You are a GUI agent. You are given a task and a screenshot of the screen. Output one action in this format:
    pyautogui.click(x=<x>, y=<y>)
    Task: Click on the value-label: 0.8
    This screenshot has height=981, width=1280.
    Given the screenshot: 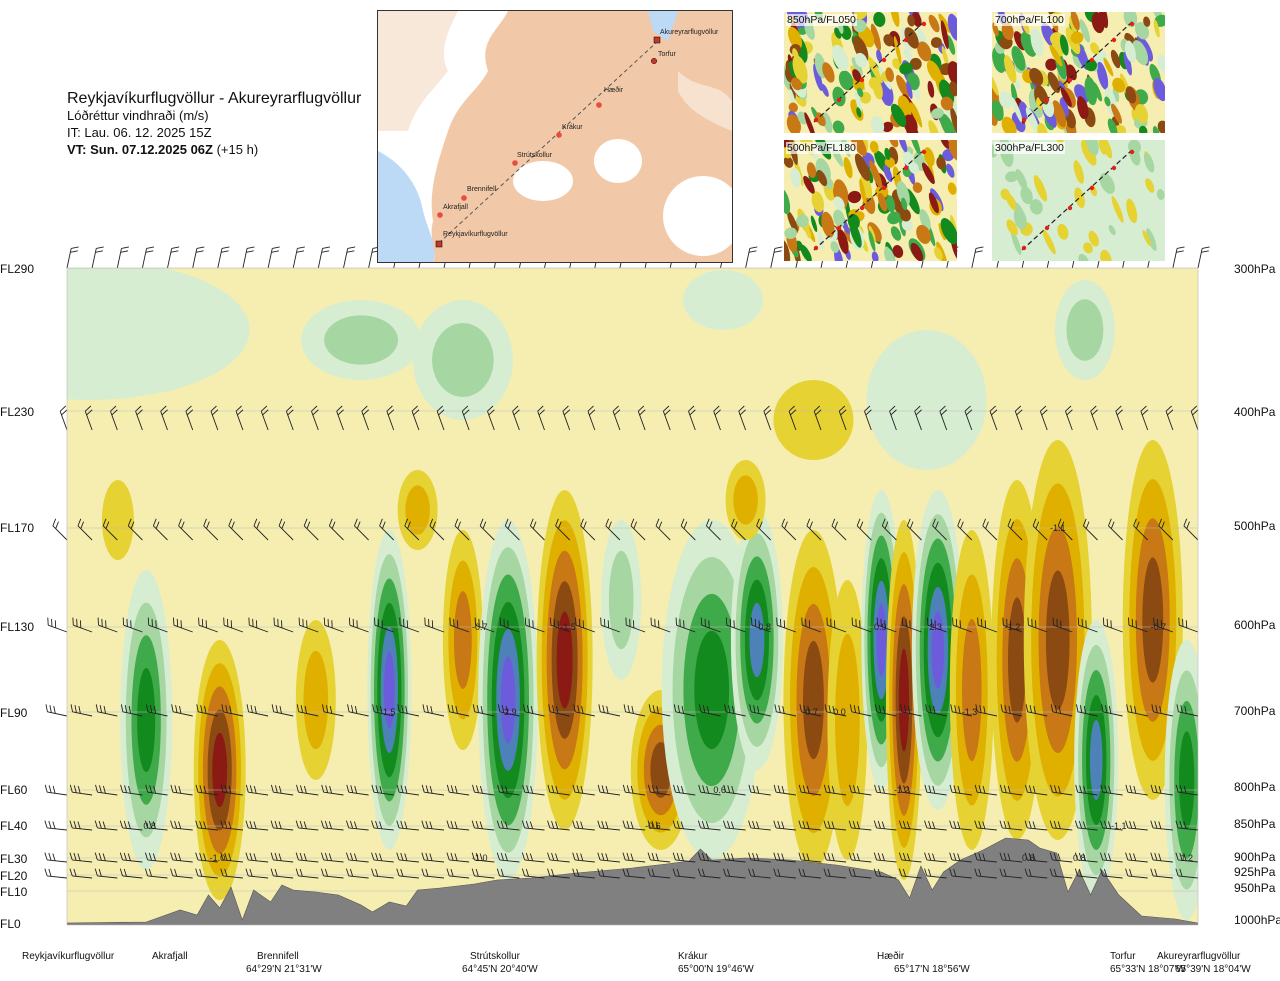 What is the action you would take?
    pyautogui.click(x=765, y=627)
    